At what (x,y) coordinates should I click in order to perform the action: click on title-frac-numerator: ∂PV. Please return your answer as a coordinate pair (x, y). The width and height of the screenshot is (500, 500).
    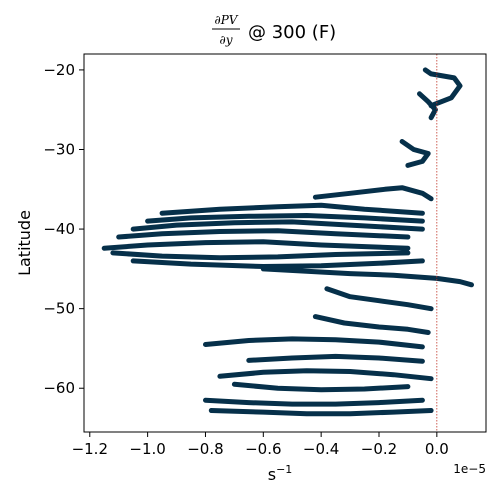
    Looking at the image, I should click on (227, 20).